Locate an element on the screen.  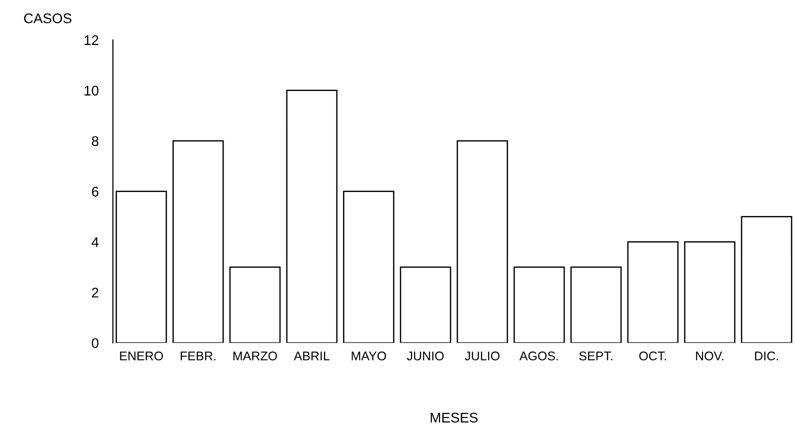
y-tick-label: 4 is located at coordinates (95, 242).